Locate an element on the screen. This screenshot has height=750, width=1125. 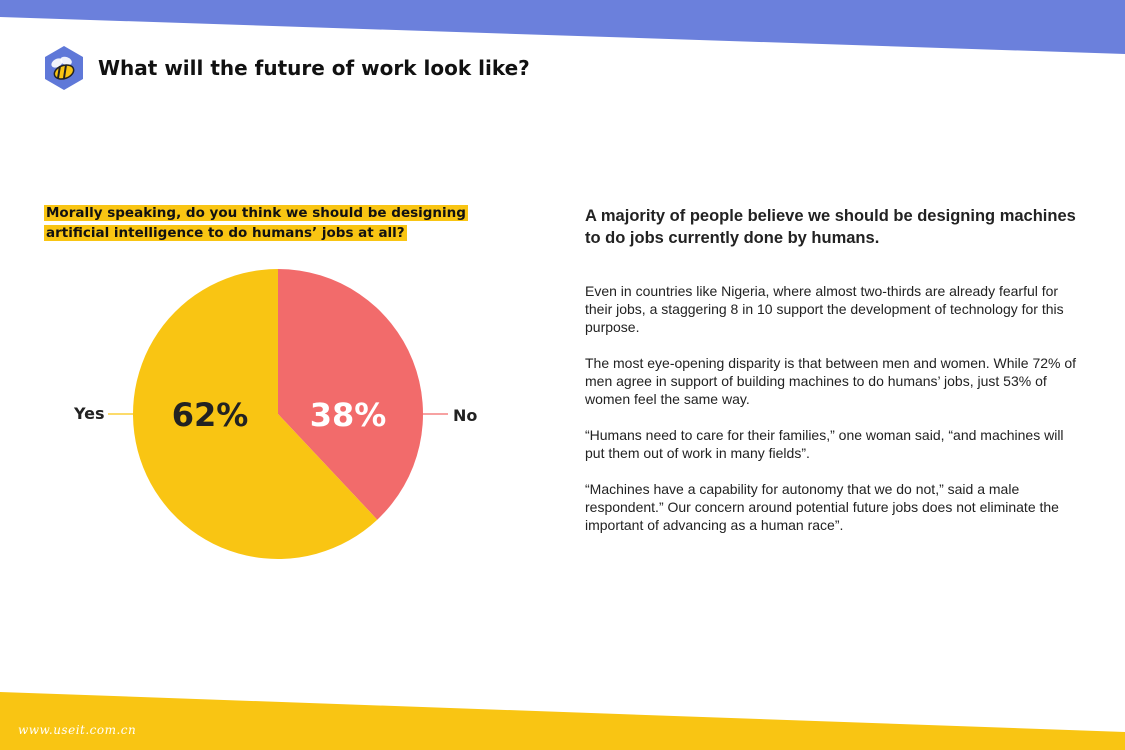
yes-label: Yes is located at coordinates (89, 413).